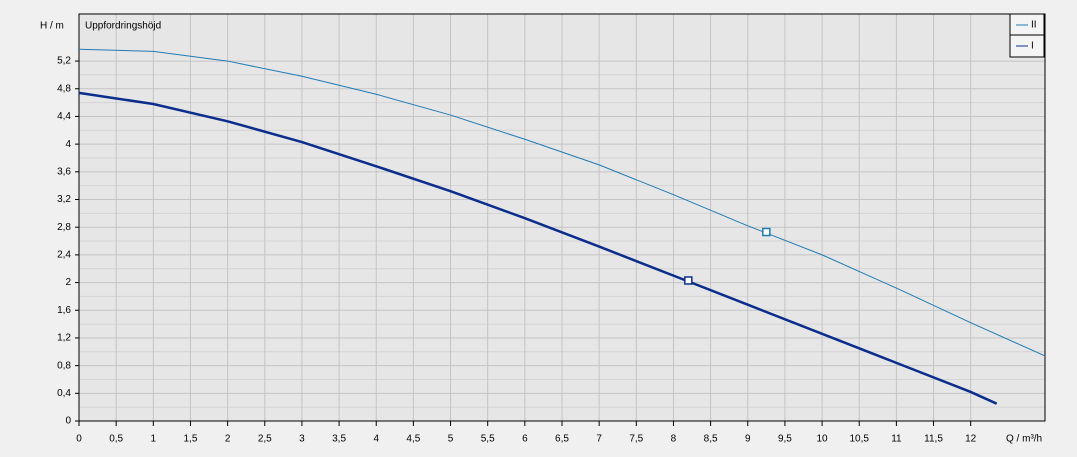 This screenshot has width=1077, height=457. What do you see at coordinates (191, 439) in the screenshot?
I see `x-tick-label: 1,5` at bounding box center [191, 439].